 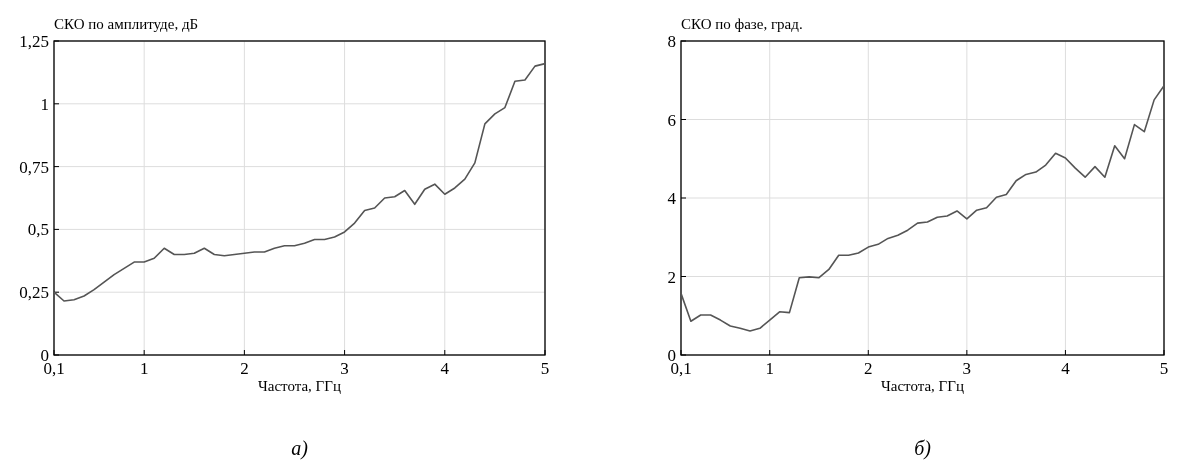 I want to click on y-tick-label: 6, so click(x=671, y=120).